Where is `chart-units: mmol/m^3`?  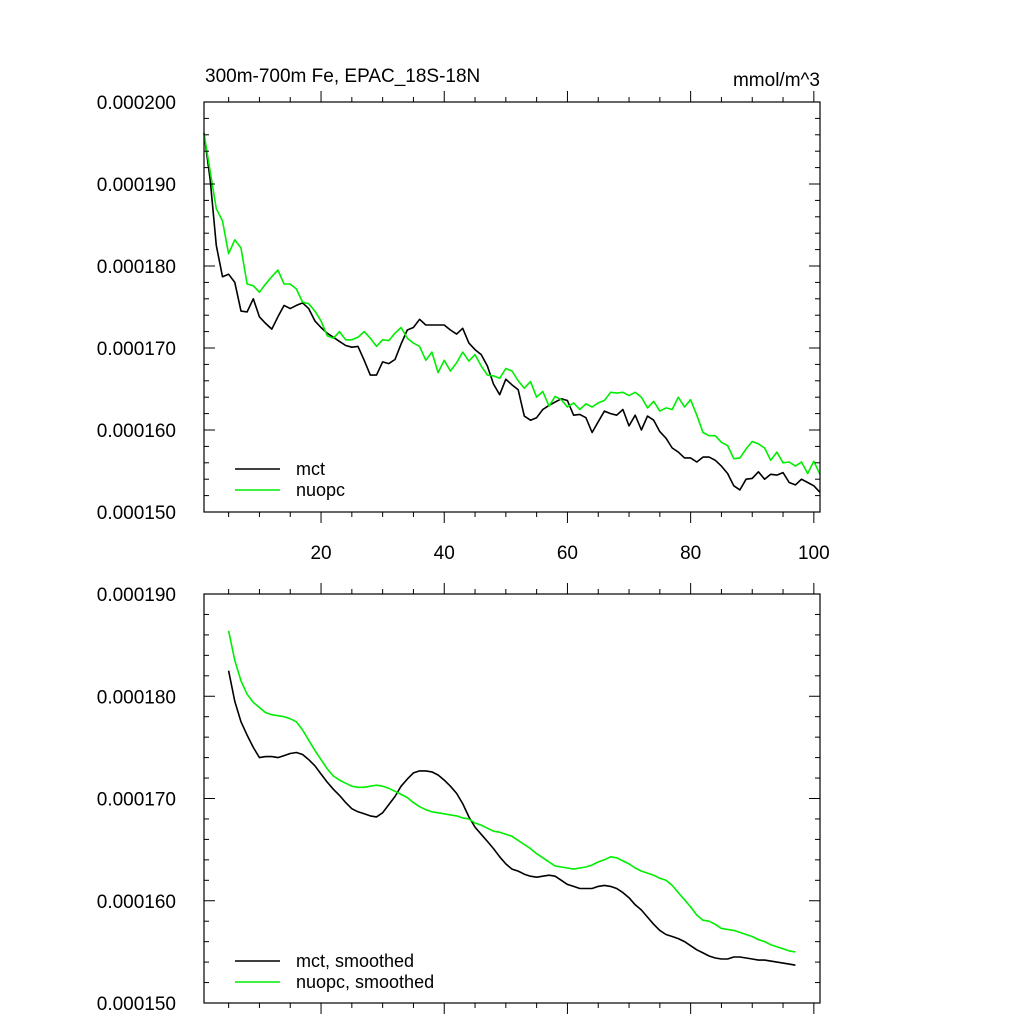 chart-units: mmol/m^3 is located at coordinates (776, 80).